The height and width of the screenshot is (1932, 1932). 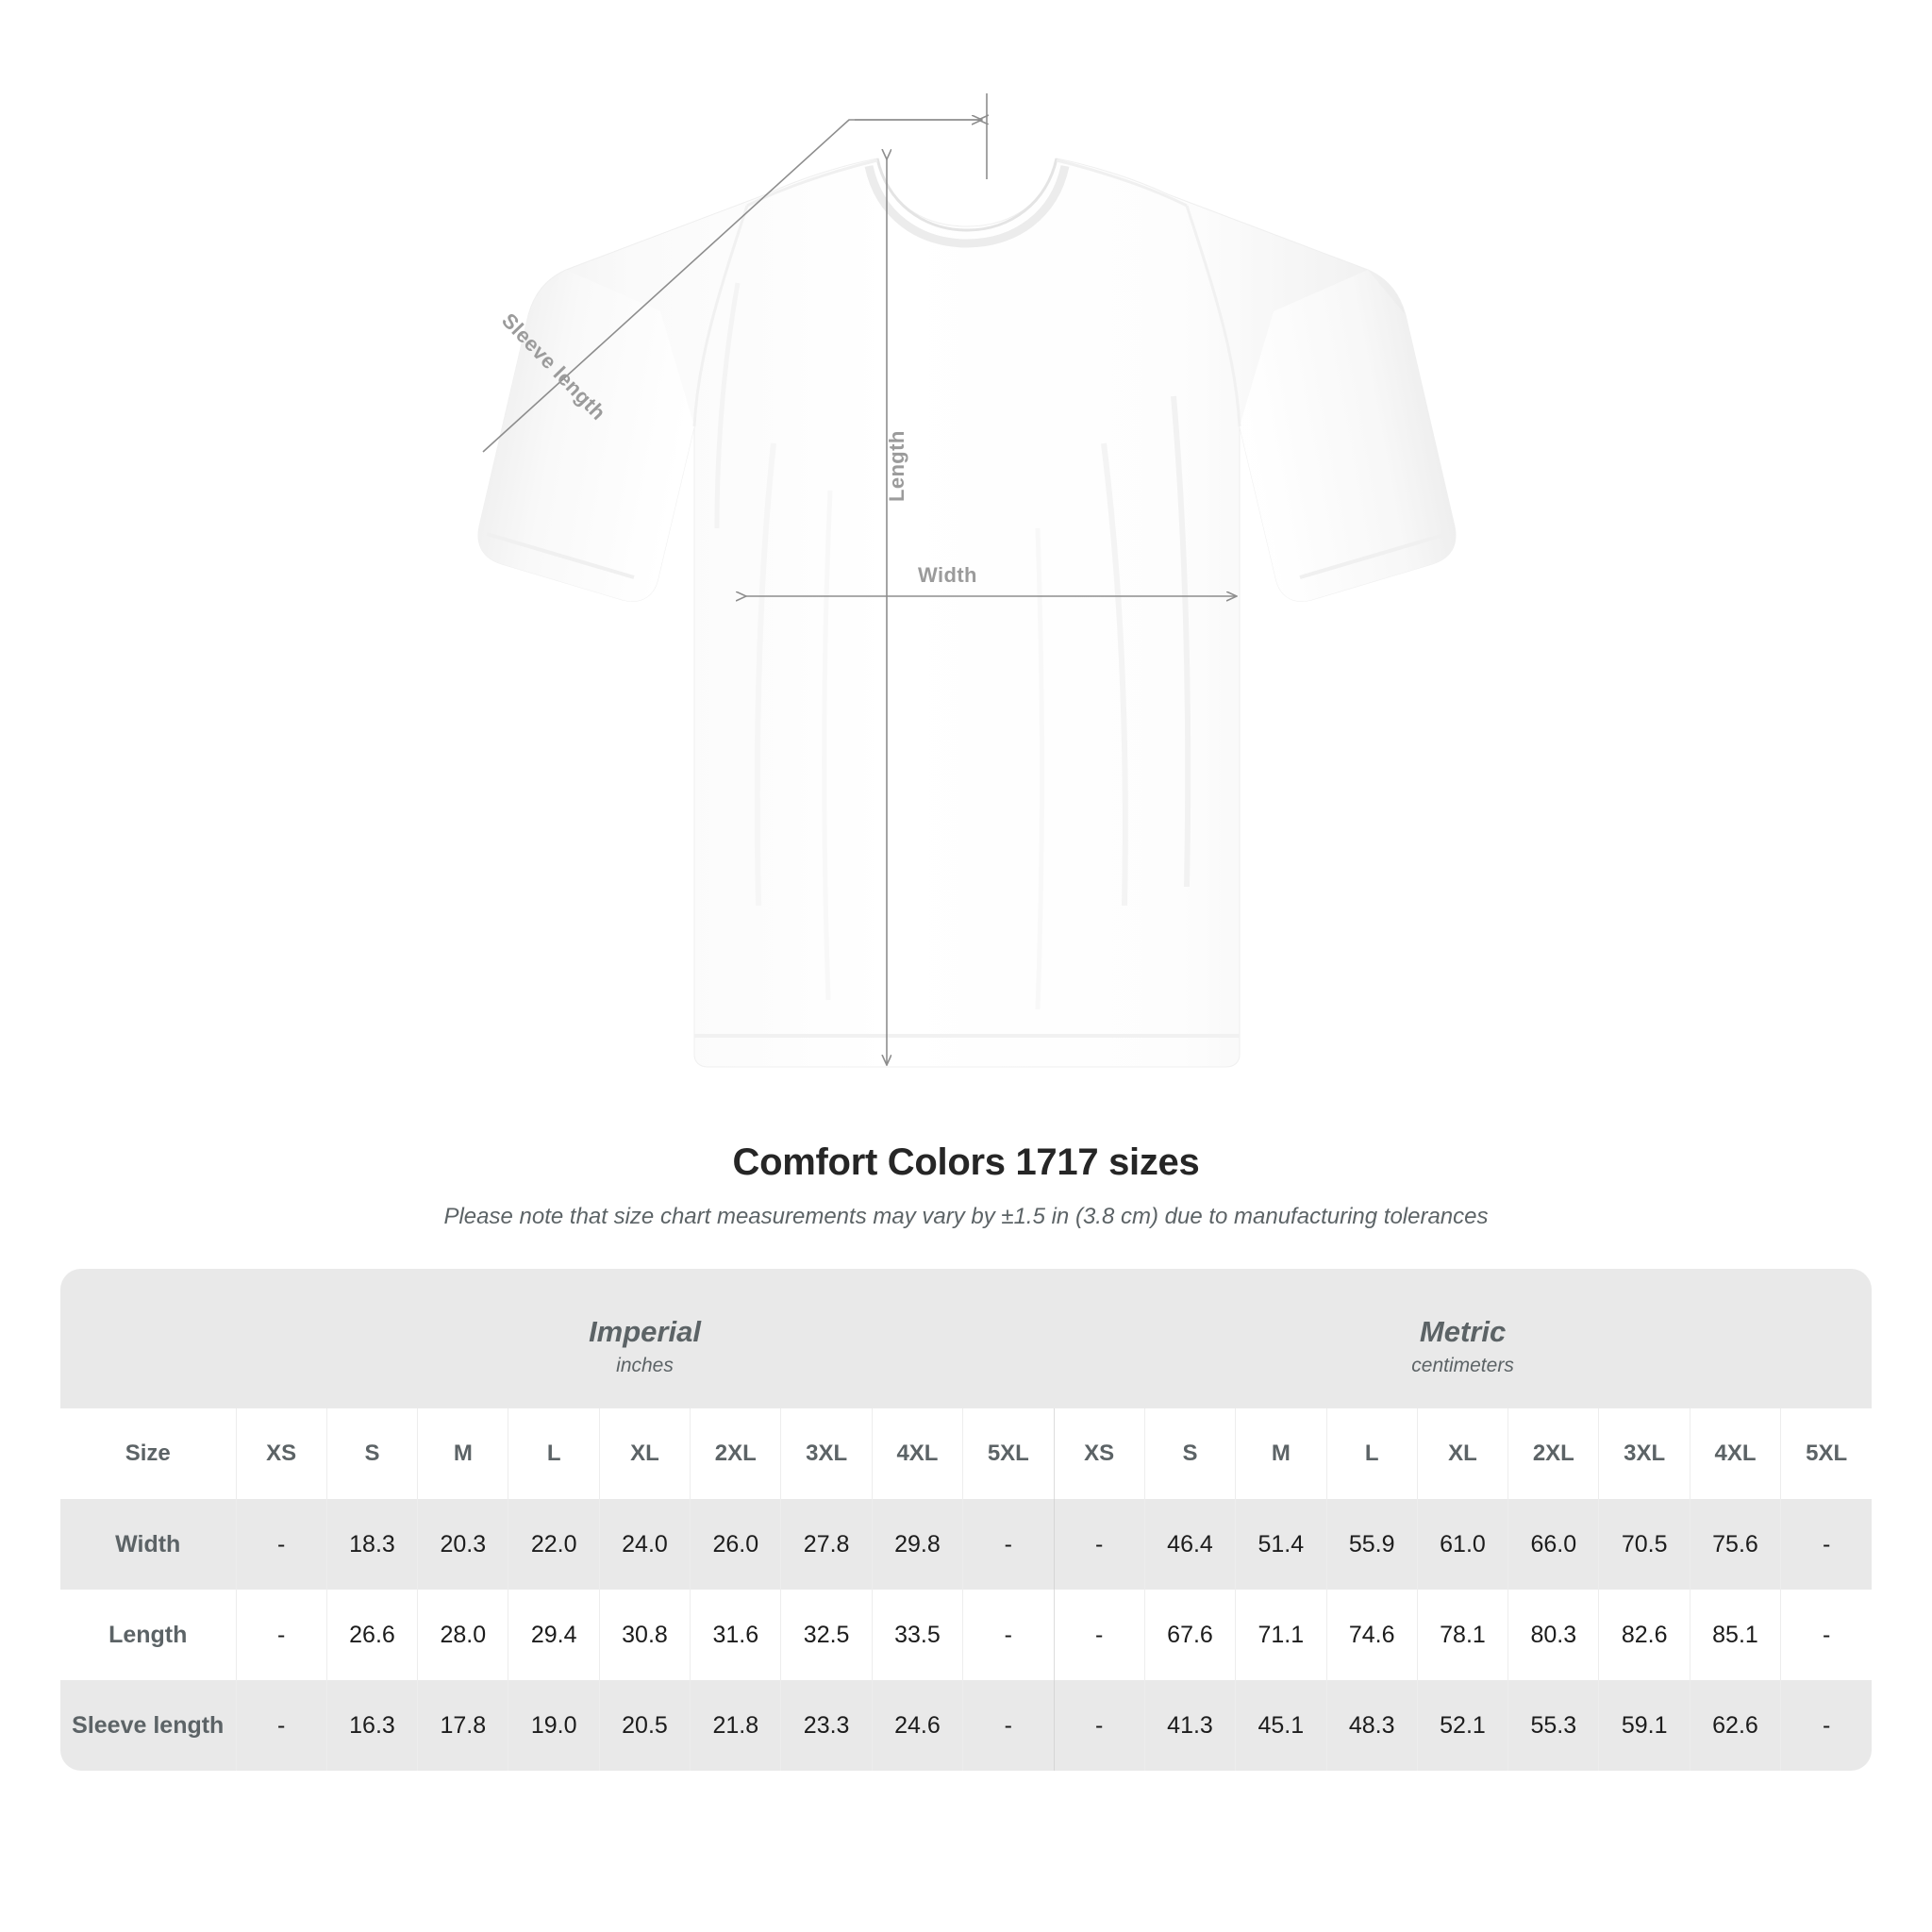 I want to click on cell-sleeve-length-metric-4xl: 62.6, so click(x=1735, y=1726).